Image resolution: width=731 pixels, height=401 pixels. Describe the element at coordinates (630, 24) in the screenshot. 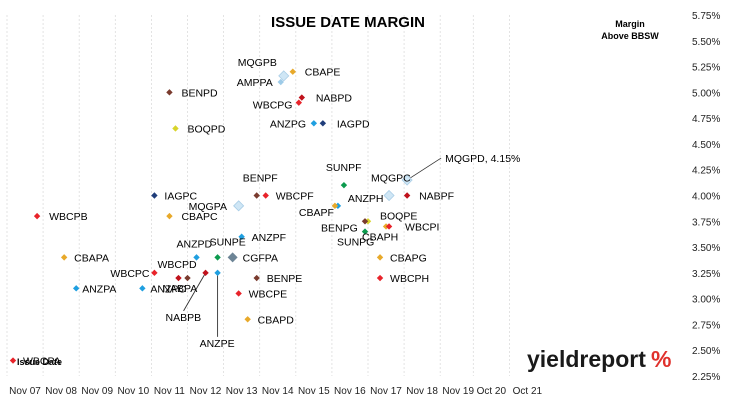

I see `margin-note-line1: Margin` at that location.